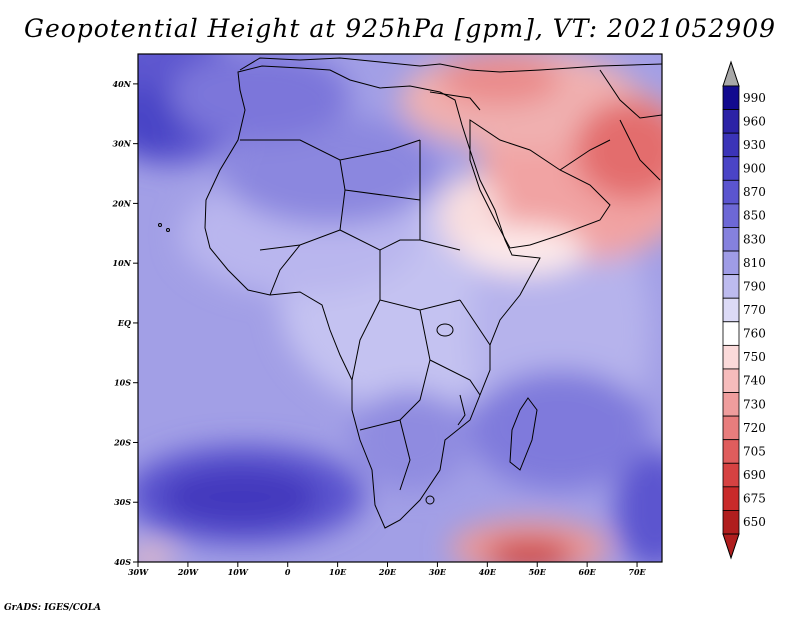 This screenshot has height=618, width=800. Describe the element at coordinates (122, 84) in the screenshot. I see `lat-tick-label: 40N` at that location.